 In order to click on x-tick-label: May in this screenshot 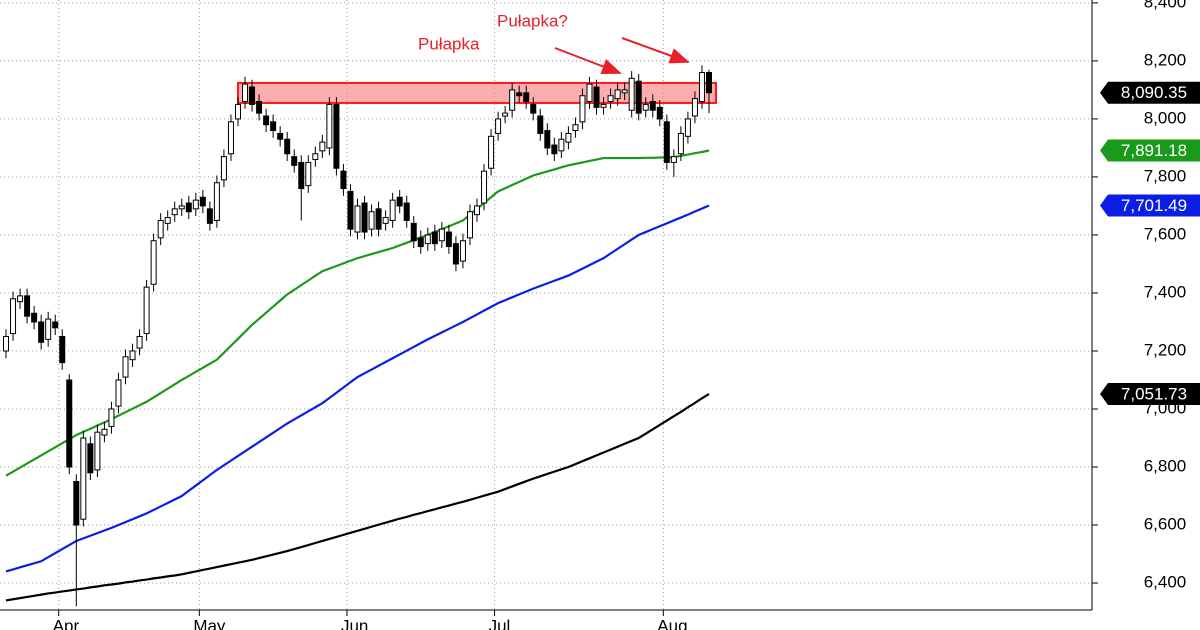, I will do `click(209, 623)`.